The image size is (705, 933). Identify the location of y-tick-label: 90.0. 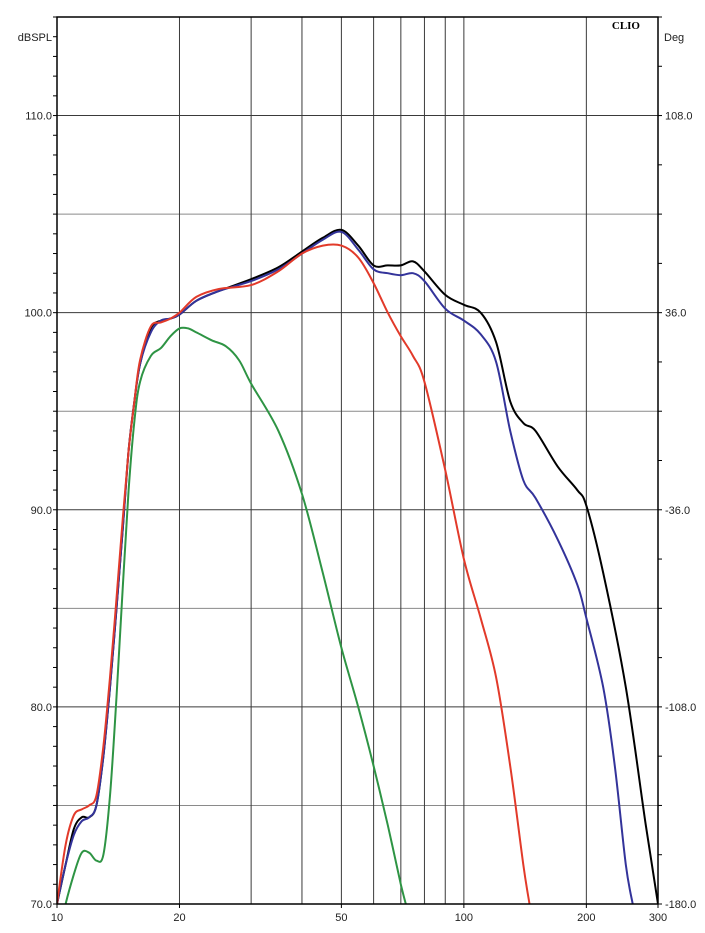
(41, 511).